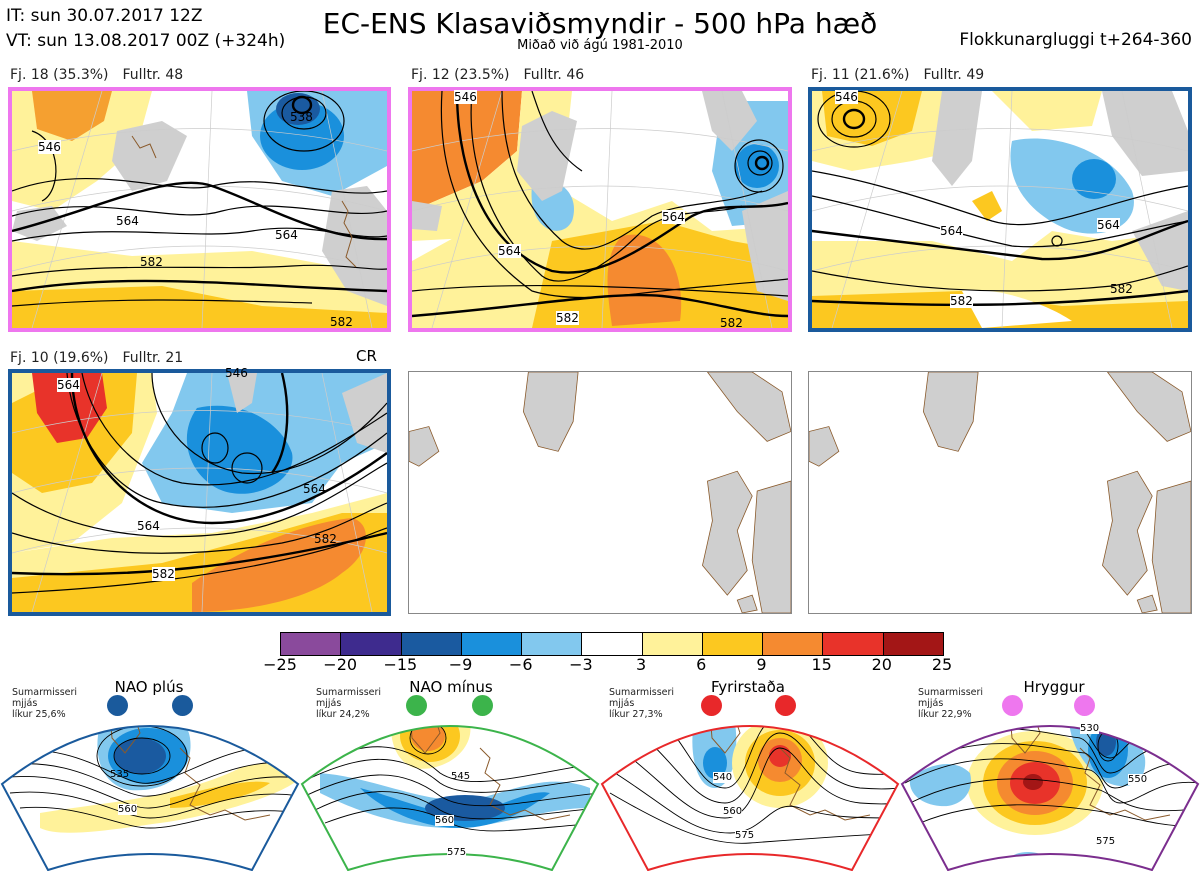 The image size is (1200, 871). I want to click on panel-3-contour-label-5: 582, so click(1121, 289).